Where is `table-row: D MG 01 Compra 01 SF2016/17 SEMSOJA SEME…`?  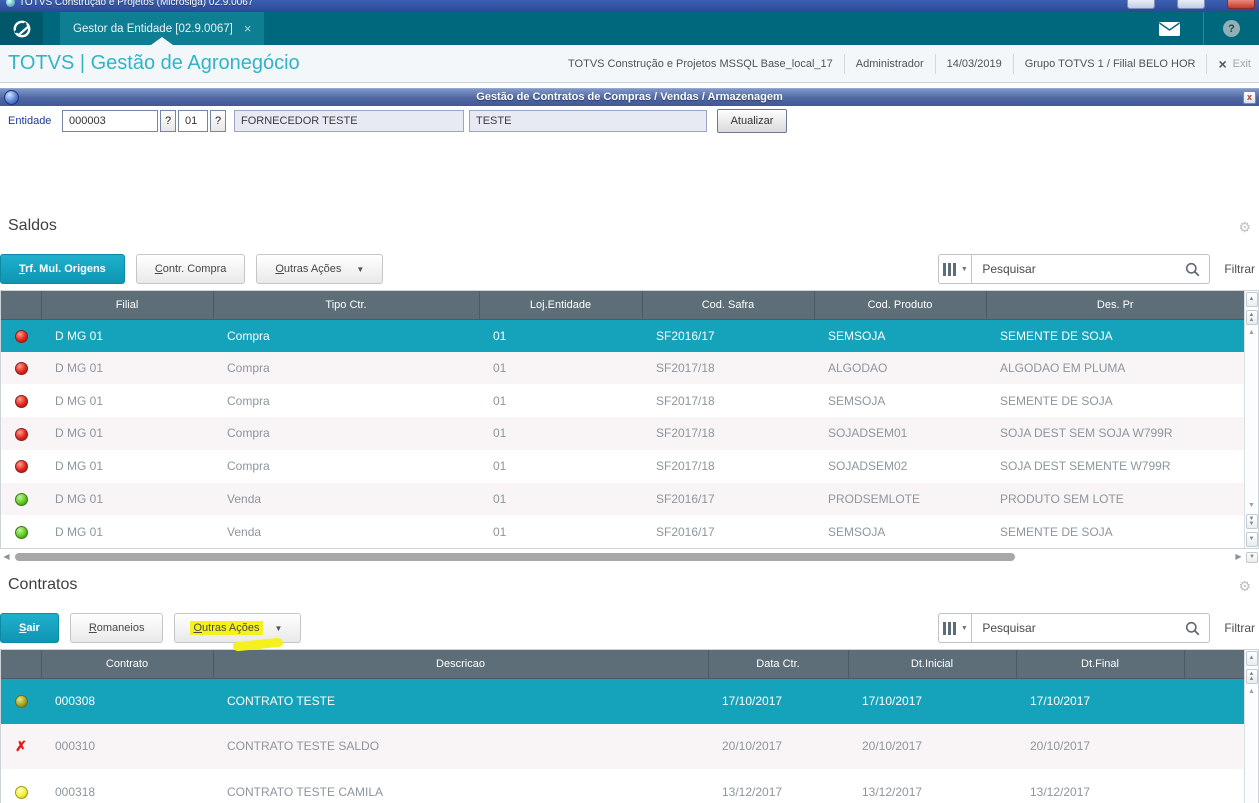 table-row: D MG 01 Compra 01 SF2016/17 SEMSOJA SEME… is located at coordinates (622, 335).